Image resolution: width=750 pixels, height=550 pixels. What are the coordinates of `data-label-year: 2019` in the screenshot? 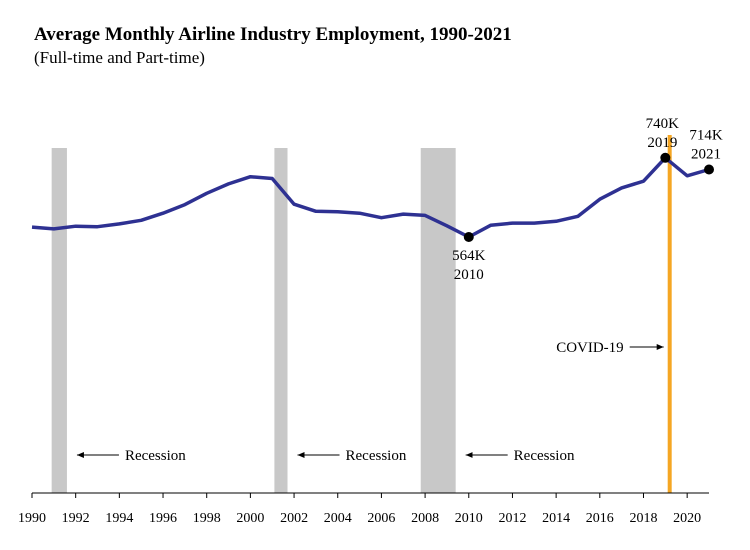 It's located at (662, 143).